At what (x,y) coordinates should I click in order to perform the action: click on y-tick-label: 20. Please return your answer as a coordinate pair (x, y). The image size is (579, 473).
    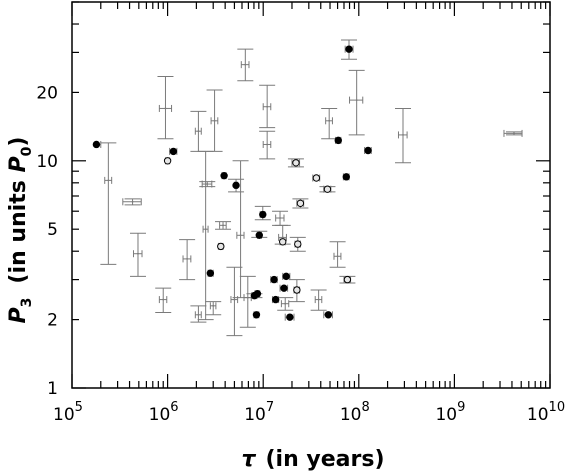
    Looking at the image, I should click on (47, 93).